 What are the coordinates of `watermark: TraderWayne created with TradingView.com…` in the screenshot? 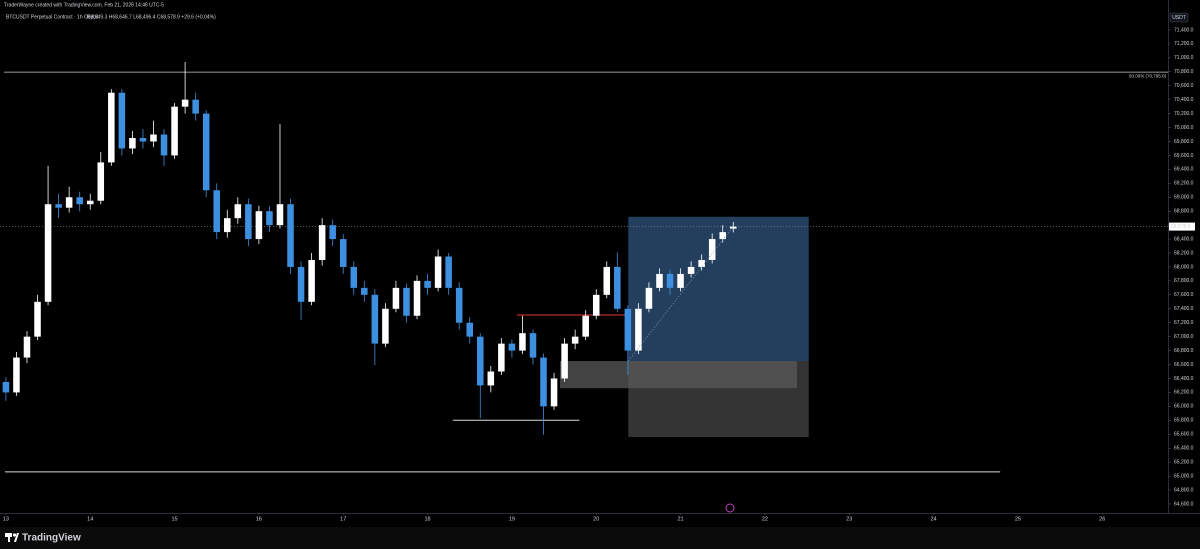 It's located at (84, 5).